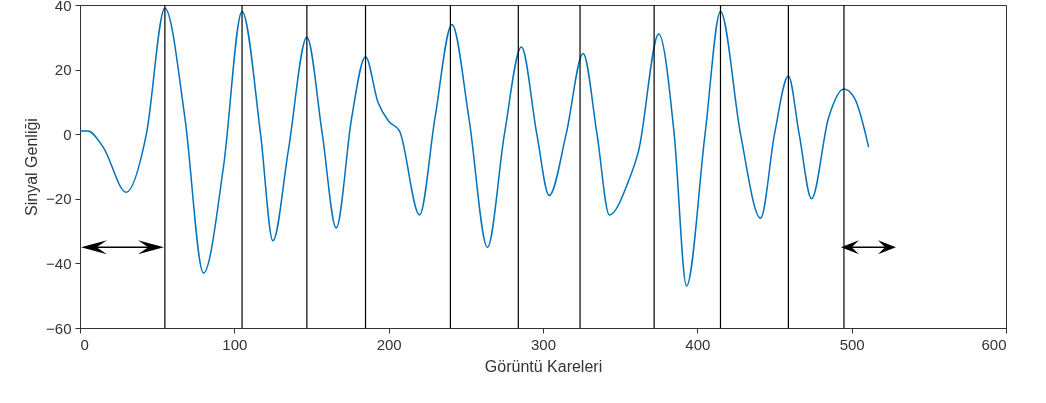 The image size is (1046, 403). Describe the element at coordinates (84, 344) in the screenshot. I see `x-tick-label: 0` at that location.